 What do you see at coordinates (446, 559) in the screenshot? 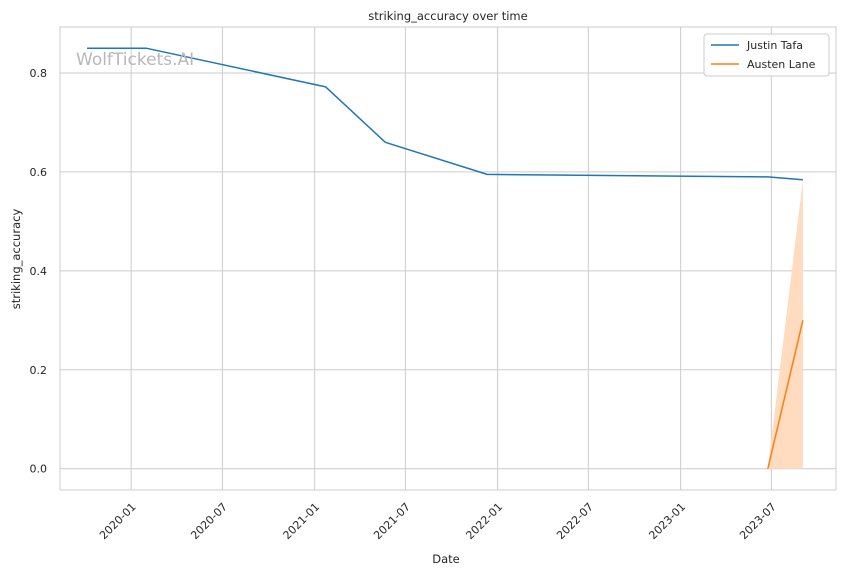
I see `x-axis-label: Date` at bounding box center [446, 559].